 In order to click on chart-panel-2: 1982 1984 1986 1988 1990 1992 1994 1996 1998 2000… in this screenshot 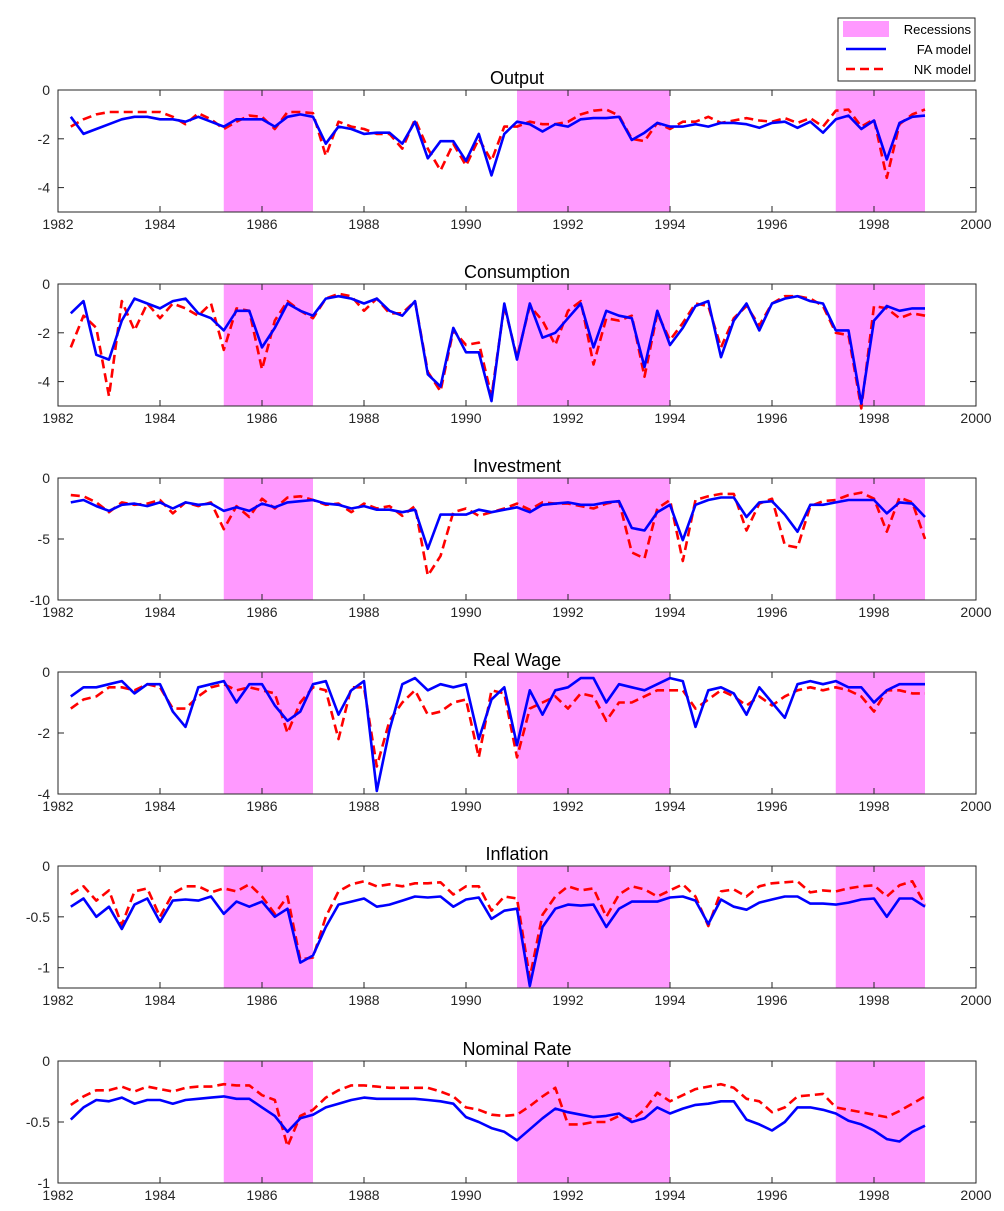, I will do `click(515, 344)`.